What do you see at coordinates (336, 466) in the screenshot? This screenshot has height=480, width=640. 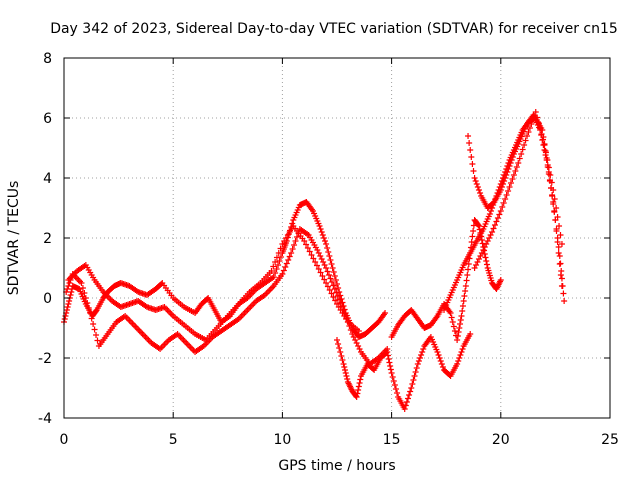 I see `x-axis-label: GPS time / hours` at bounding box center [336, 466].